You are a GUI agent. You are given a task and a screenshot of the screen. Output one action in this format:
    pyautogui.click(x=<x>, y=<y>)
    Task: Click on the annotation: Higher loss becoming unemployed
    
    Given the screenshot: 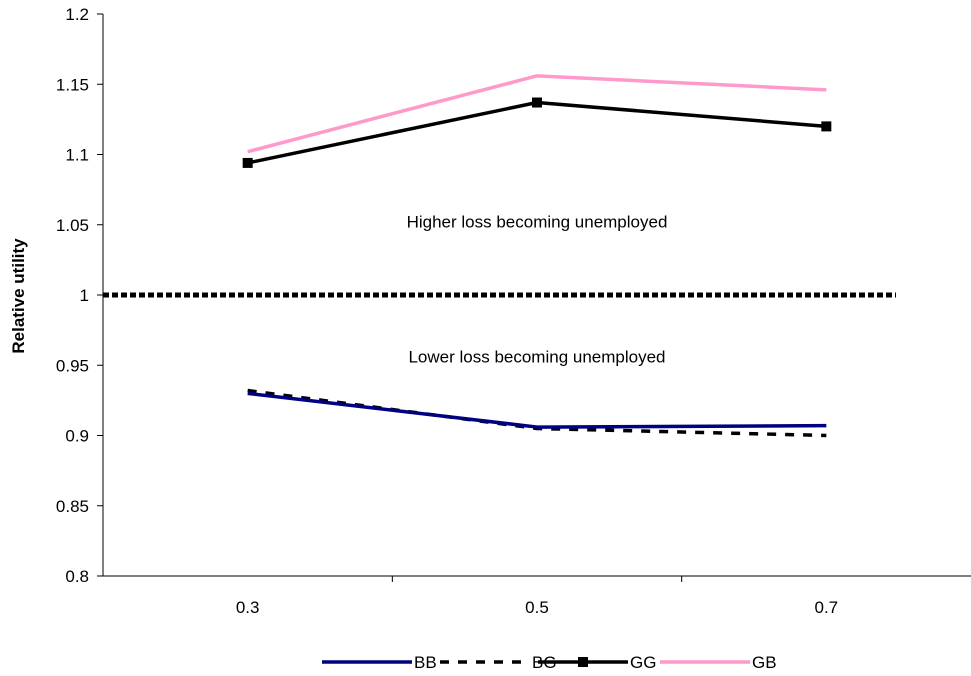 What is the action you would take?
    pyautogui.click(x=537, y=222)
    